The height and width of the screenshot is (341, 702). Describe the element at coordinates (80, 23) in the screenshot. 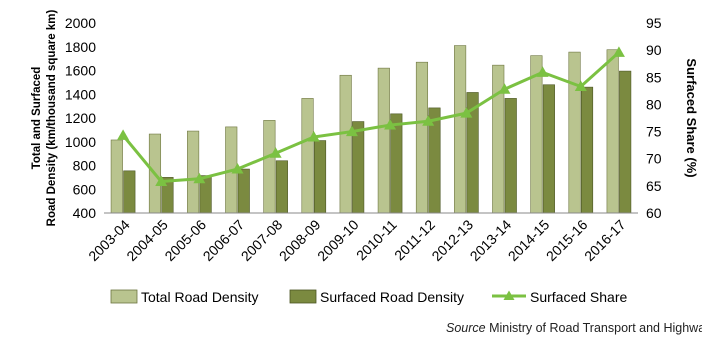

I see `left-tick-label: 2000` at that location.